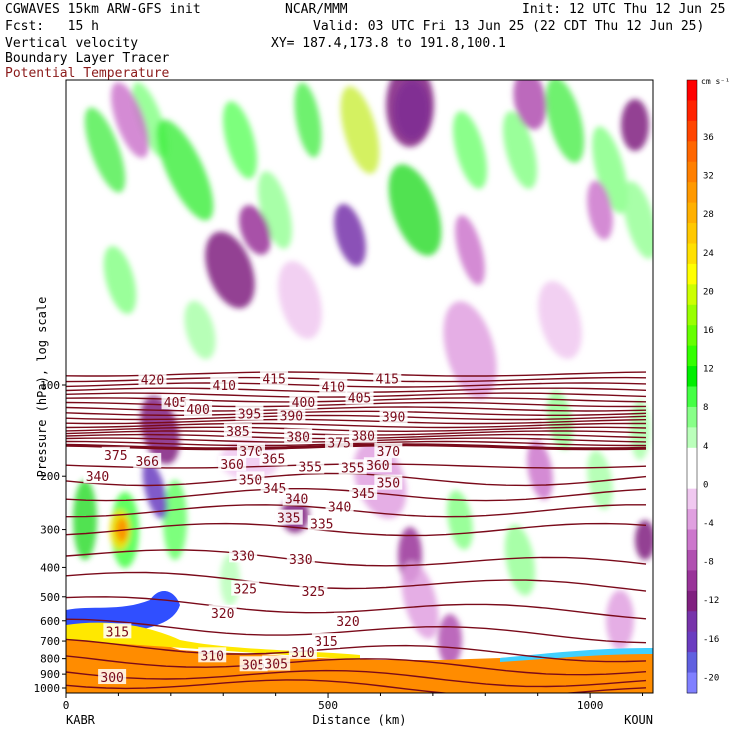 The height and width of the screenshot is (740, 740). What do you see at coordinates (47, 688) in the screenshot?
I see `y-tick-label: 1000` at bounding box center [47, 688].